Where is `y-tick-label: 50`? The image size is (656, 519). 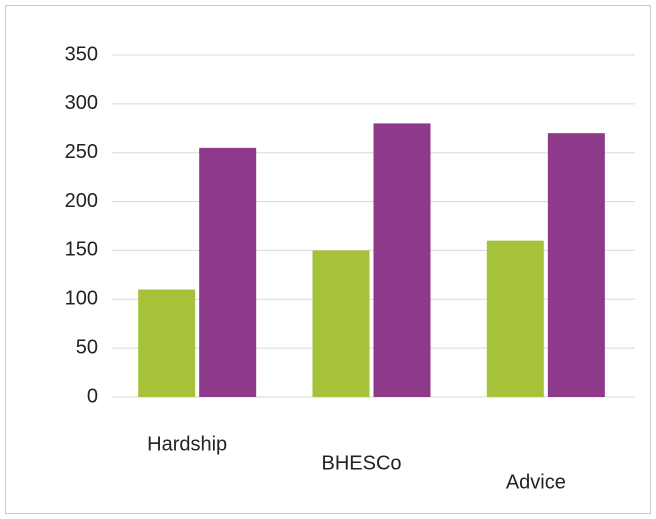
y-tick-label: 50 is located at coordinates (87, 347).